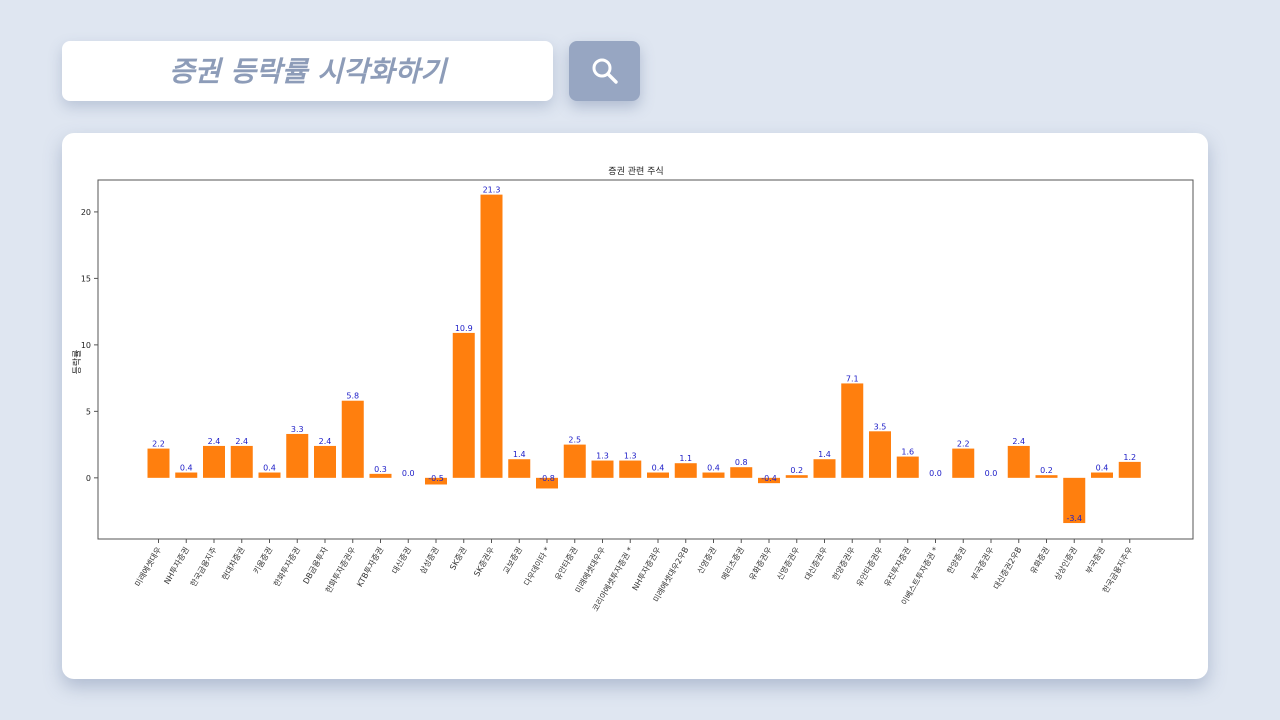  Describe the element at coordinates (148, 567) in the screenshot. I see `x-tick-label: 미래에셋대우` at that location.